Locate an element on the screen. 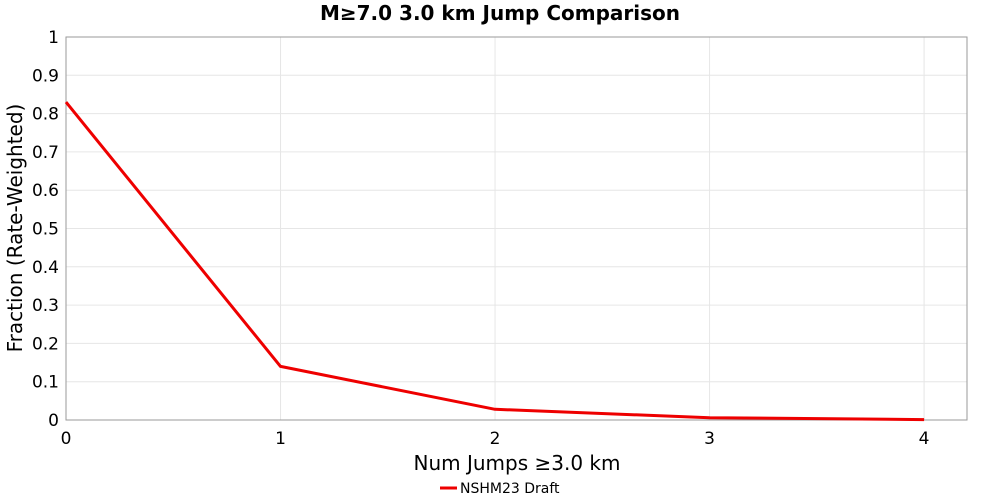 This screenshot has height=500, width=1000. y-tick-label: 0.2 is located at coordinates (45, 344).